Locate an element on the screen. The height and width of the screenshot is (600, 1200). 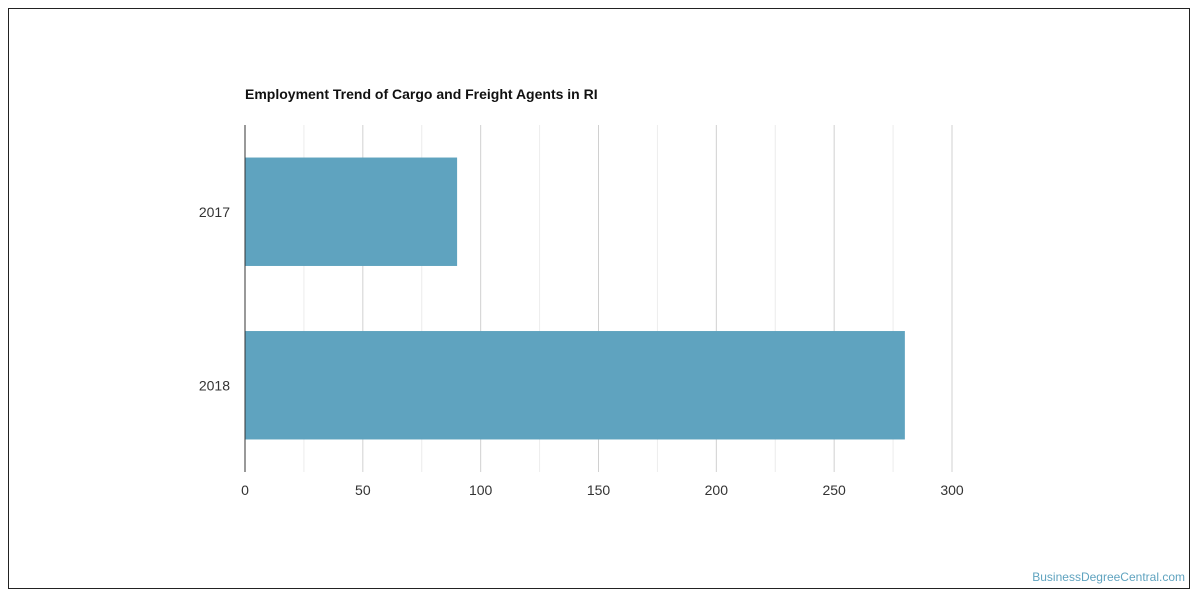
x-tick-label: 0 is located at coordinates (245, 490).